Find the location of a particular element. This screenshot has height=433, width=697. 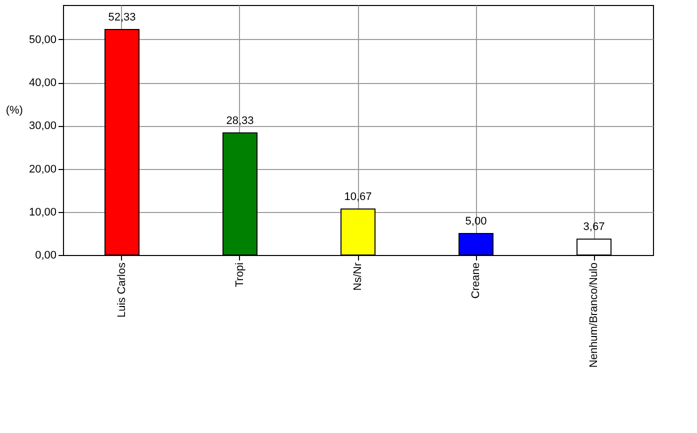

data-label: 10,67 is located at coordinates (358, 197).